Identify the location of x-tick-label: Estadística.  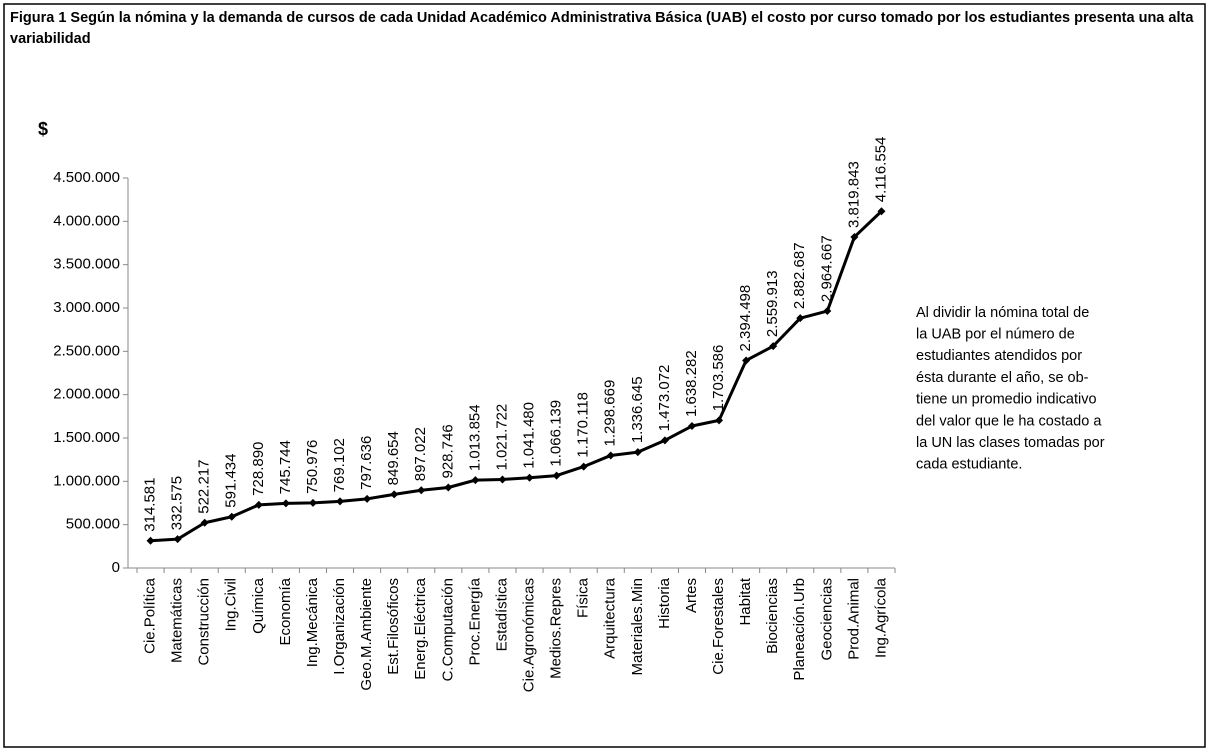
(501, 614).